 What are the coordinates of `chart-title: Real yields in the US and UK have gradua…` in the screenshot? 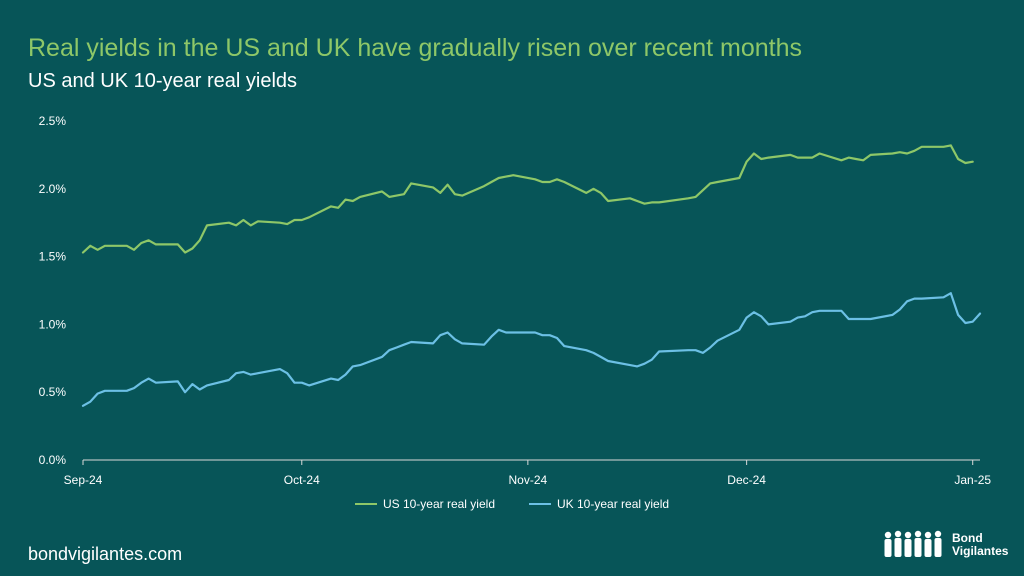 It's located at (415, 48).